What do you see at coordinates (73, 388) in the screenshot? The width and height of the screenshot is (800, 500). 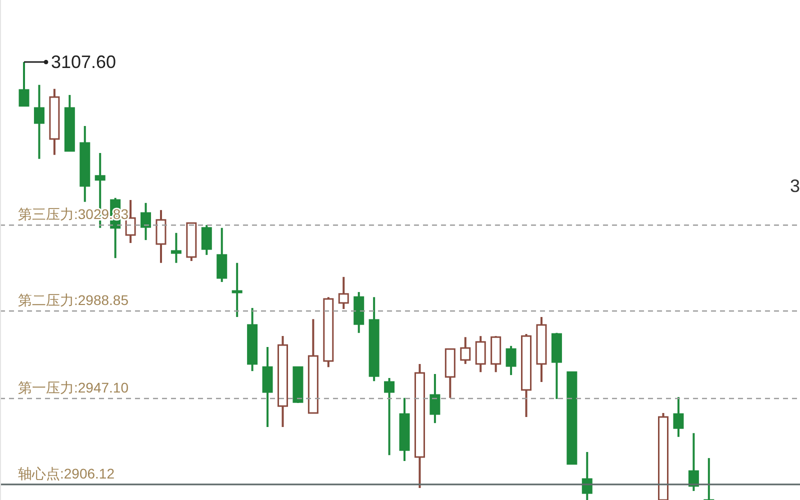 I see `y-tick-label: 第一压力:2947.10` at bounding box center [73, 388].